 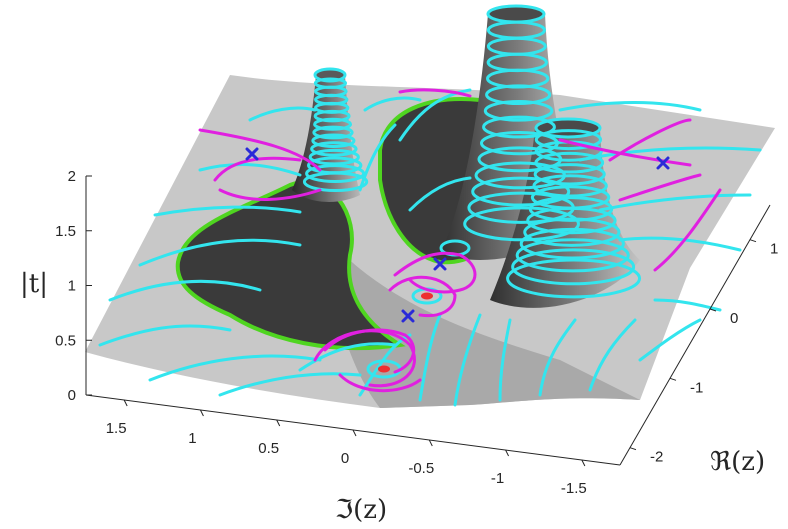 I want to click on zero-markers, so click(x=405, y=332).